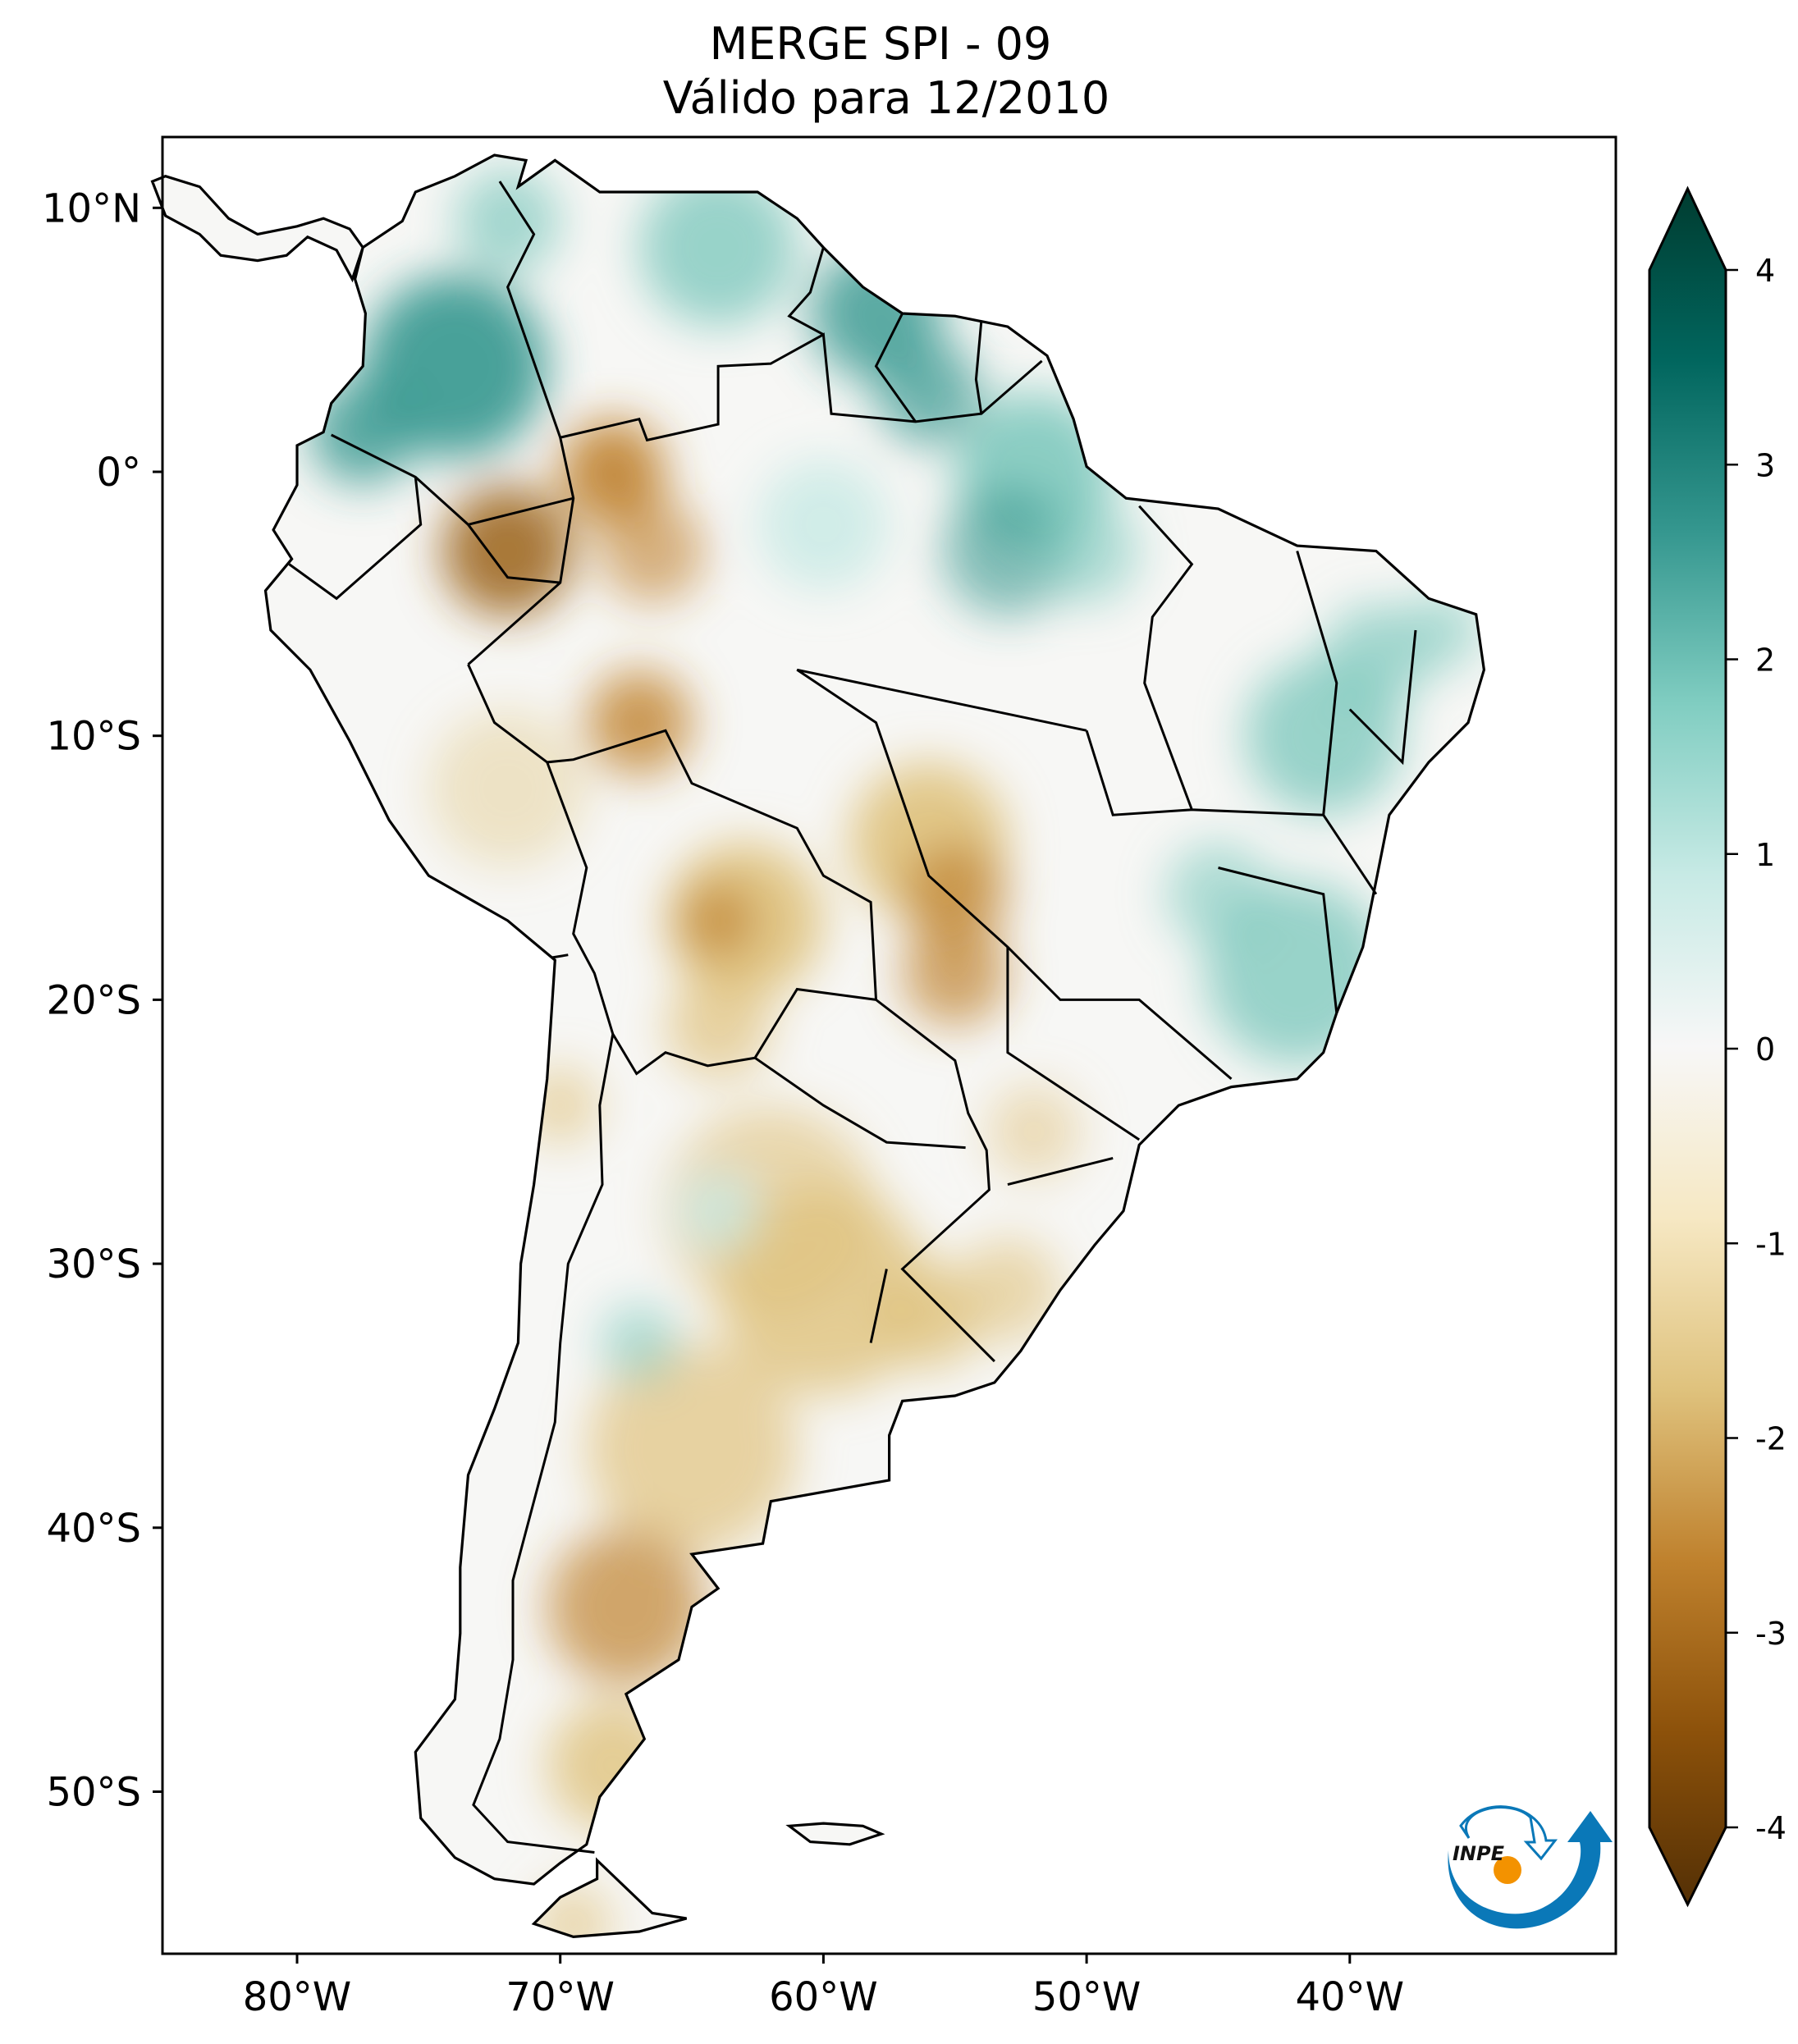  Describe the element at coordinates (1771, 1439) in the screenshot. I see `colorbar-tick-label: -2` at that location.